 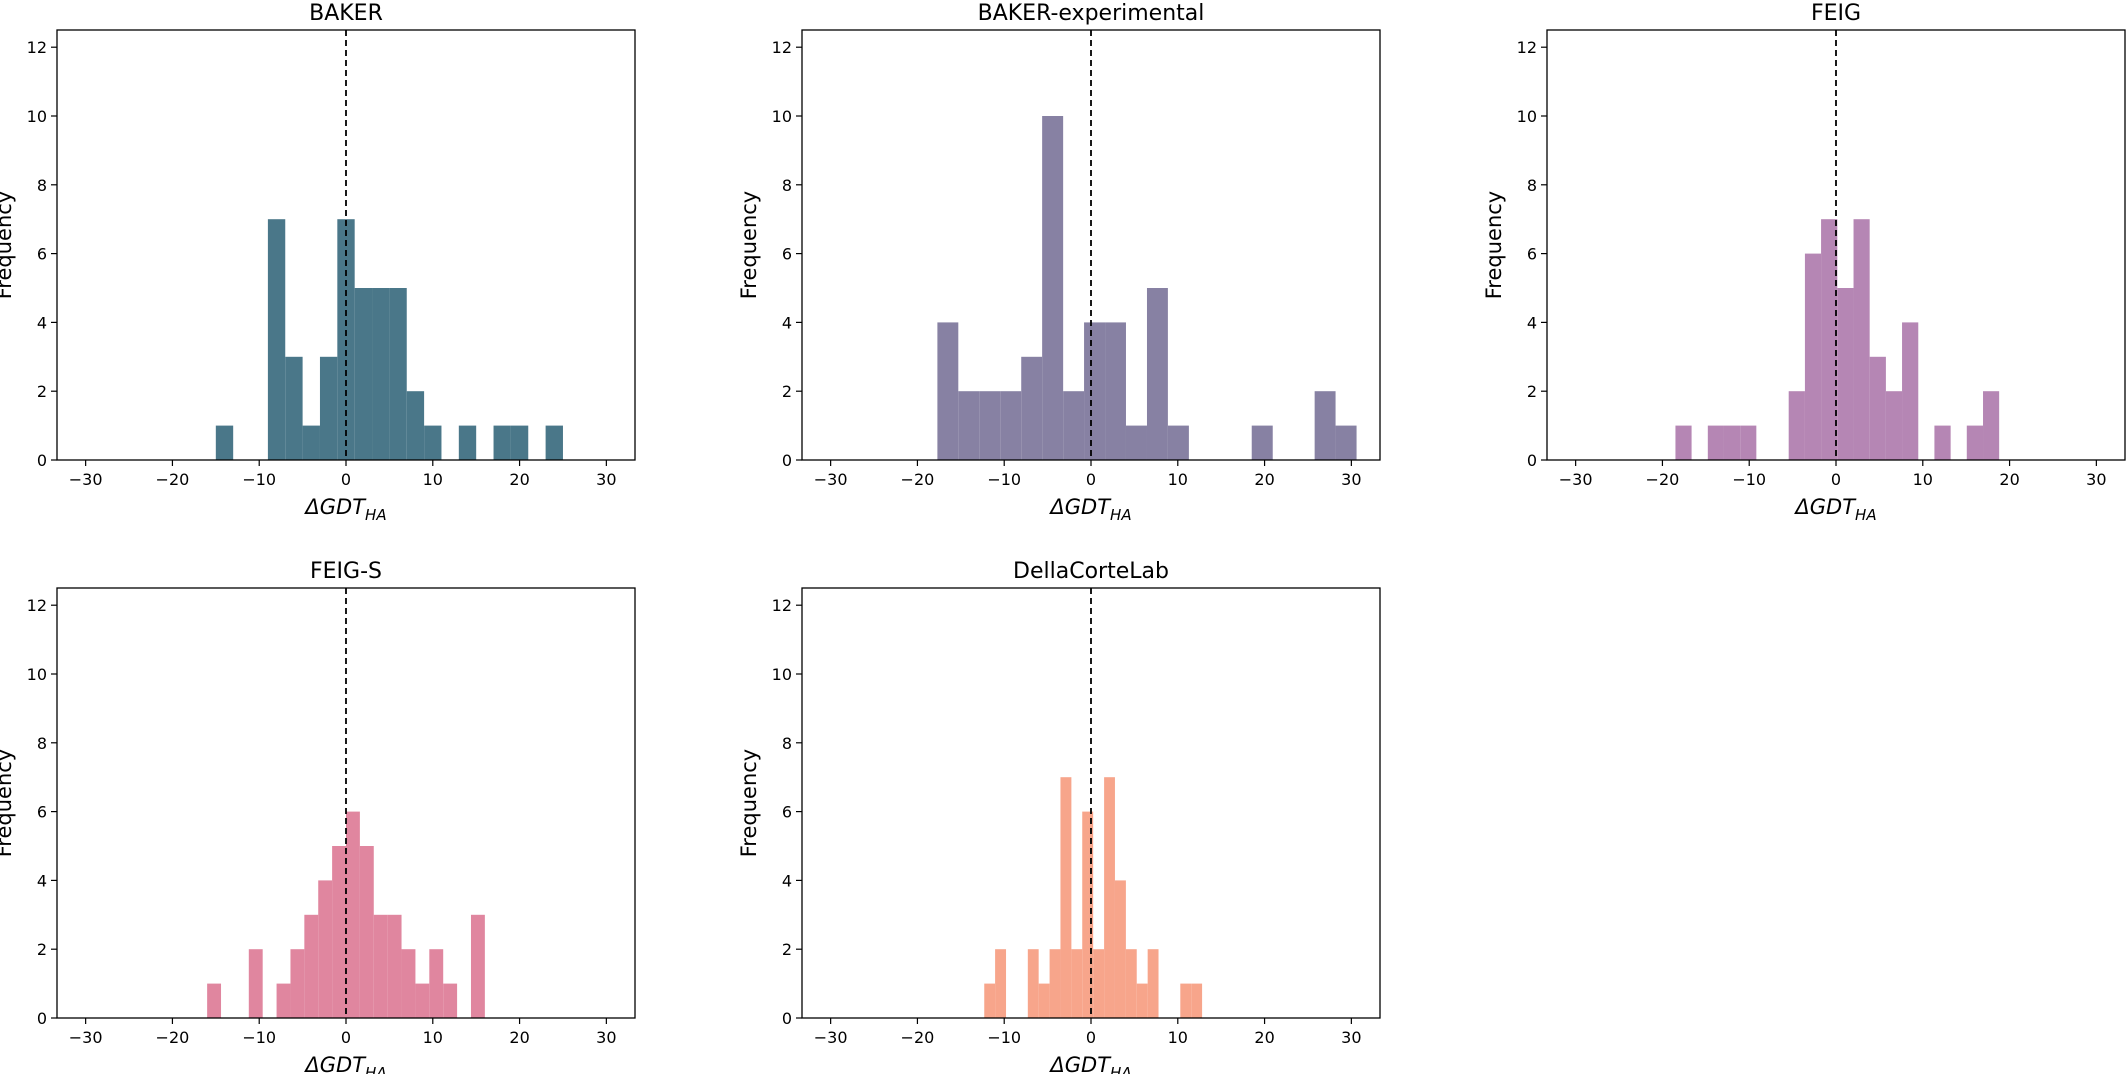 What do you see at coordinates (1091, 13) in the screenshot?
I see `panel-title: BAKER-experimental` at bounding box center [1091, 13].